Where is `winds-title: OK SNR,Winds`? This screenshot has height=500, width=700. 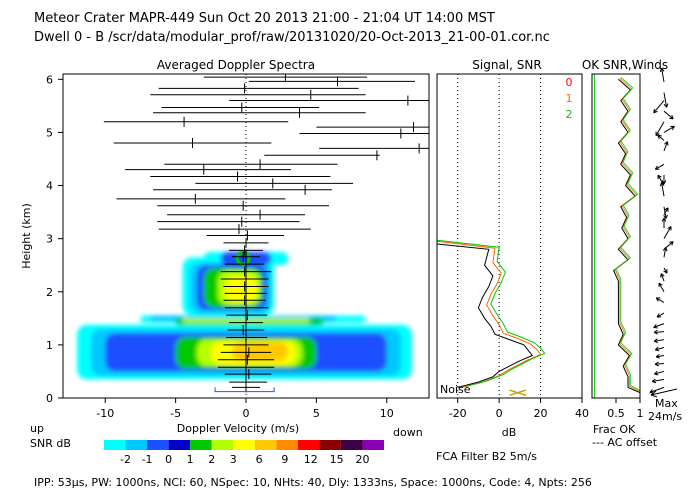 winds-title: OK SNR,Winds is located at coordinates (625, 65).